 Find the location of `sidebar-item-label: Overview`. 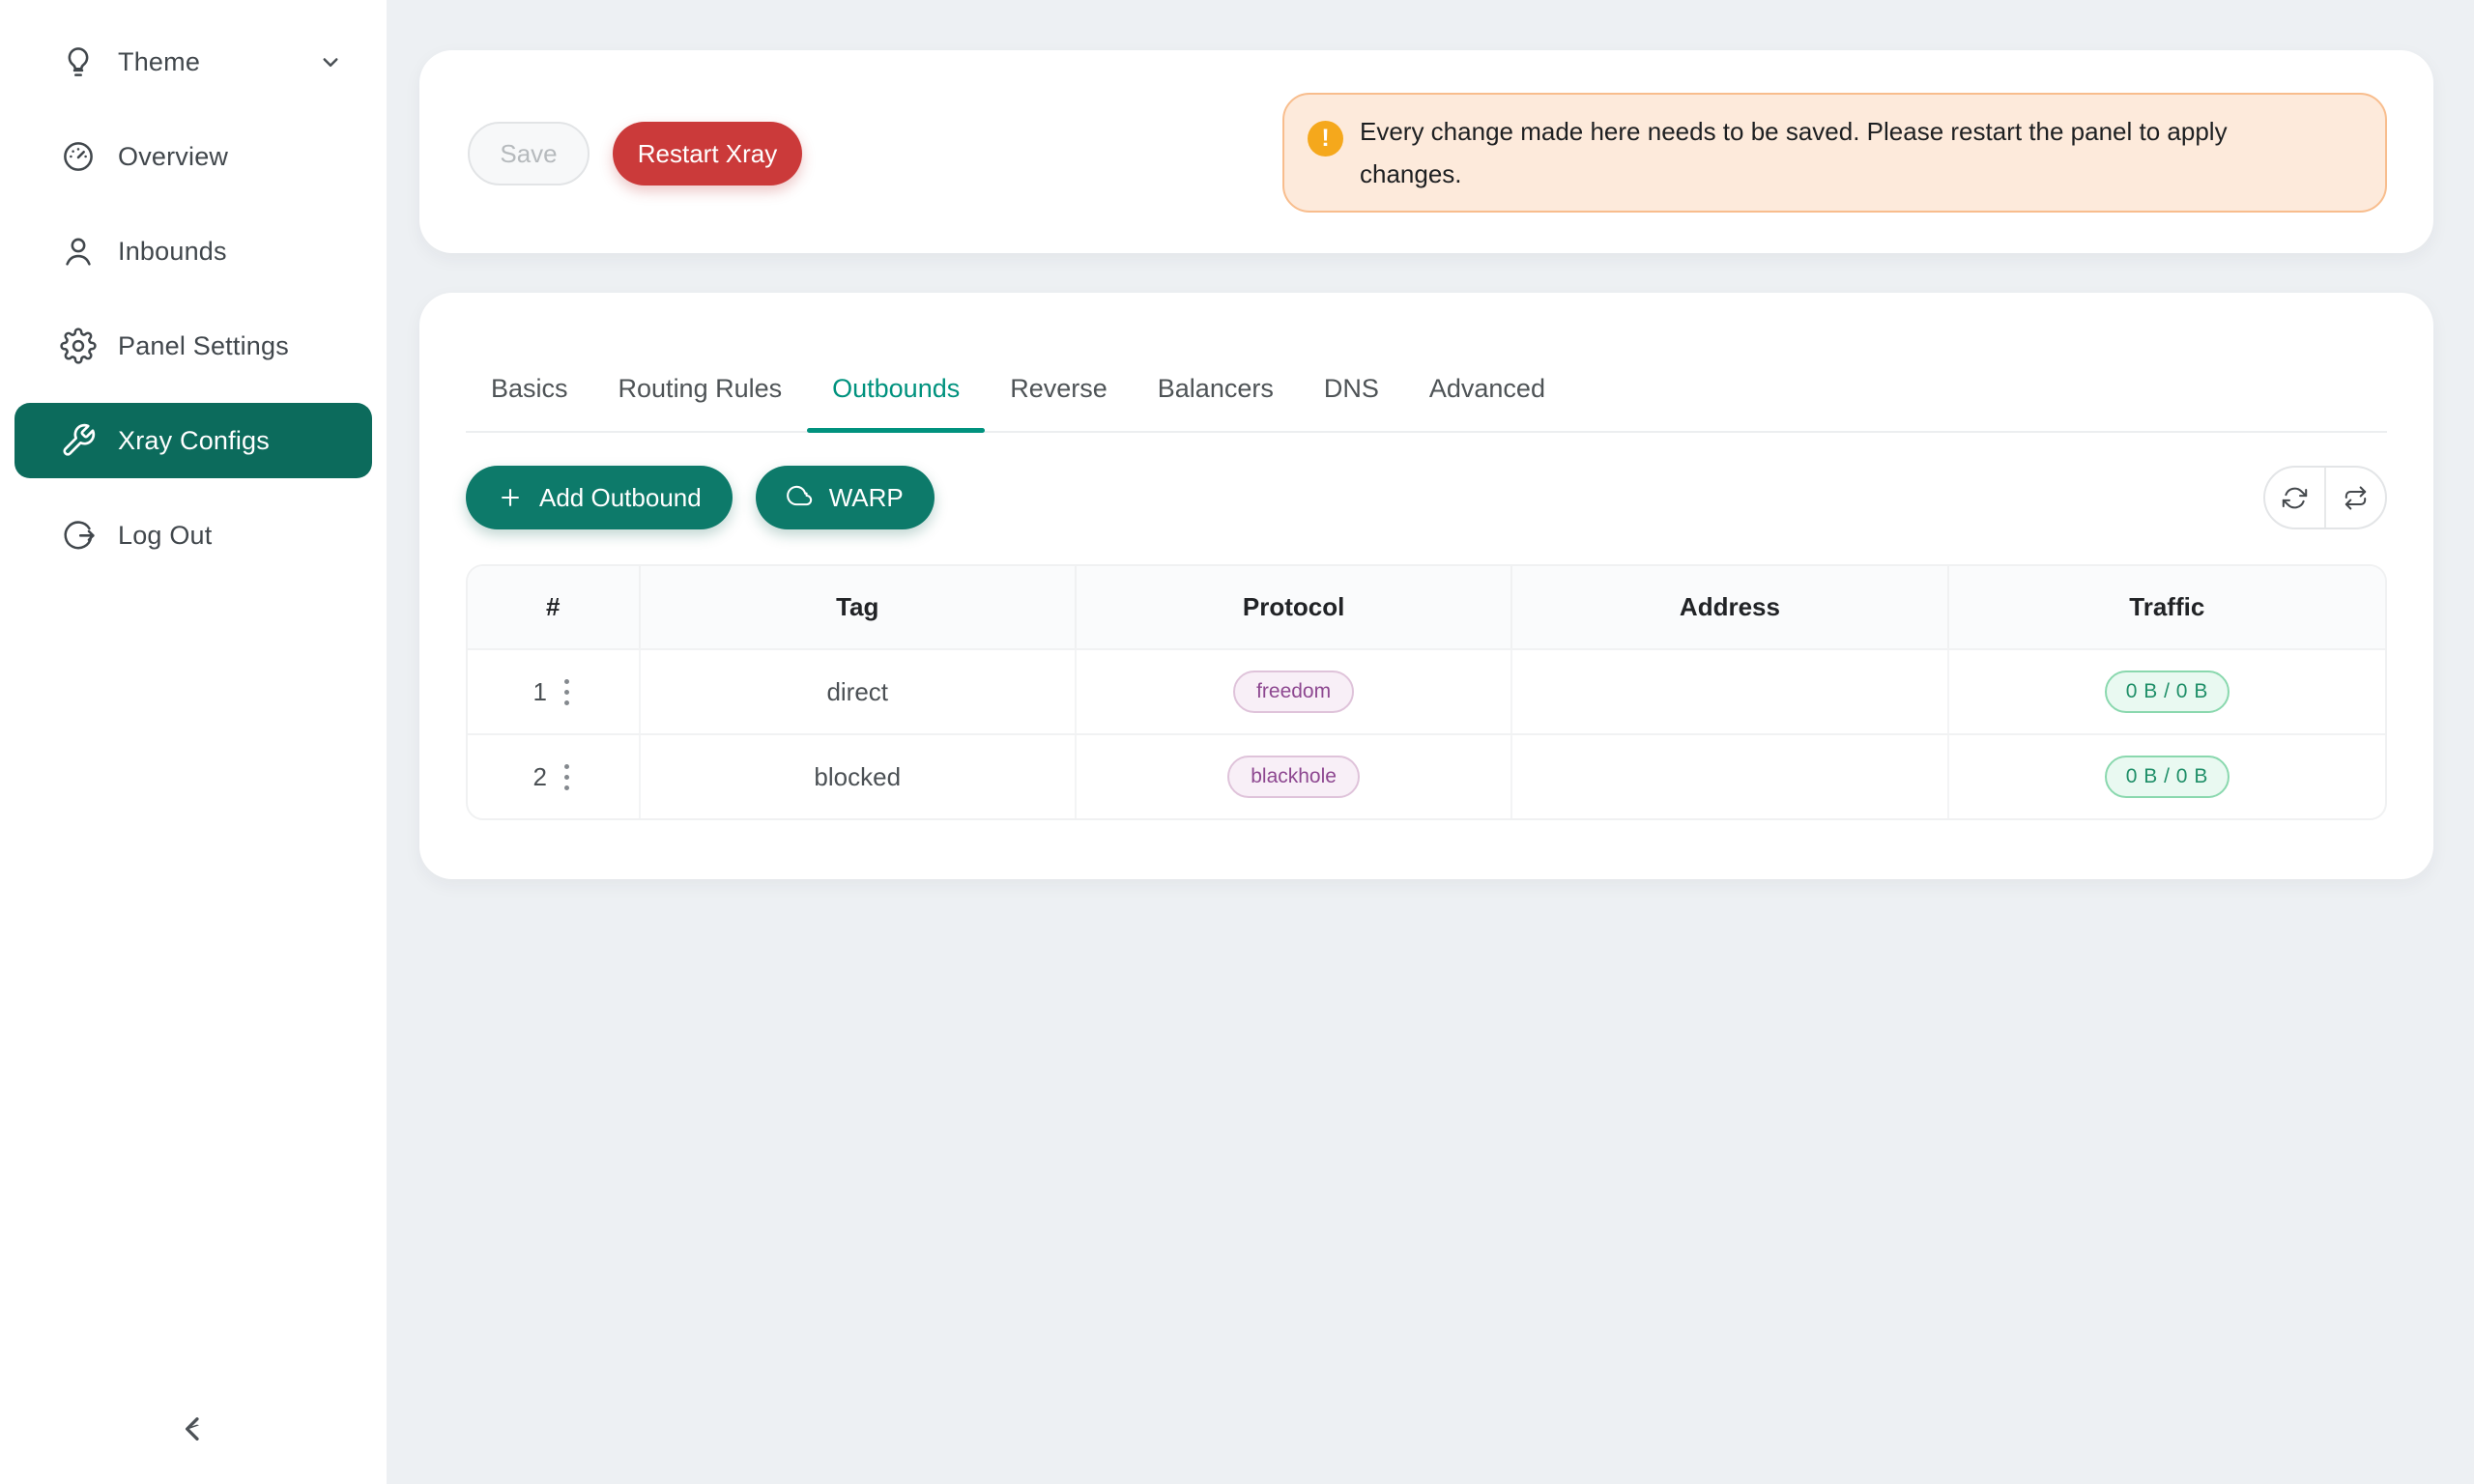

sidebar-item-label: Overview is located at coordinates (174, 156).